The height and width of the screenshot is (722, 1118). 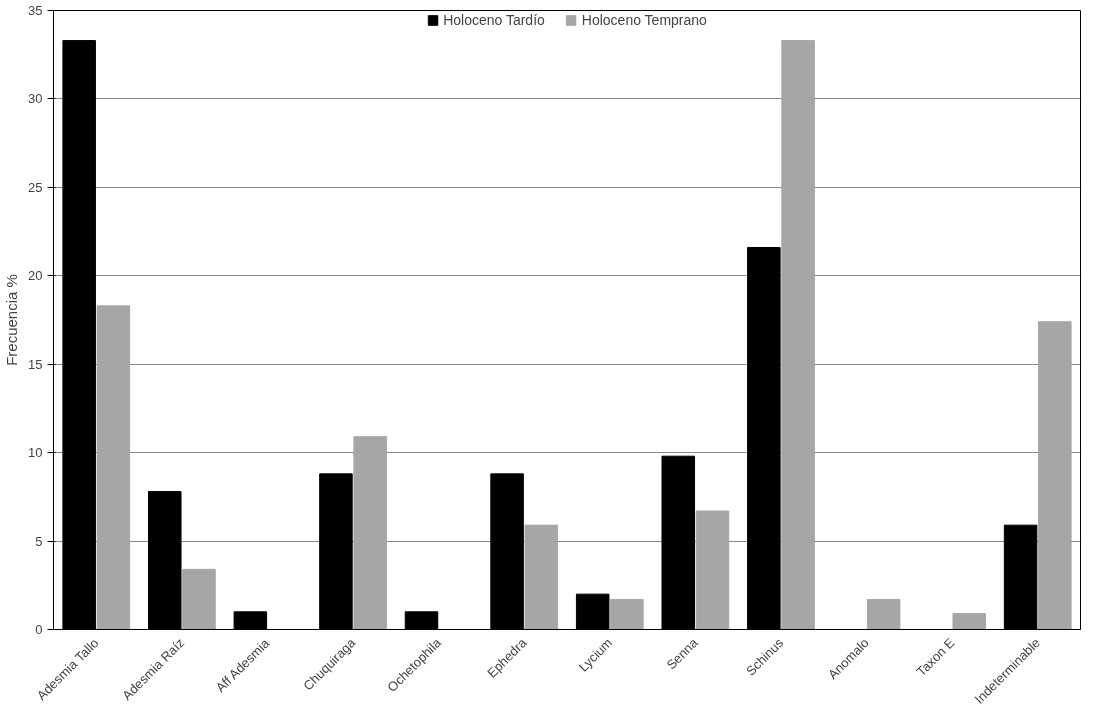 I want to click on legend-label: Holoceno Tardío, so click(x=494, y=20).